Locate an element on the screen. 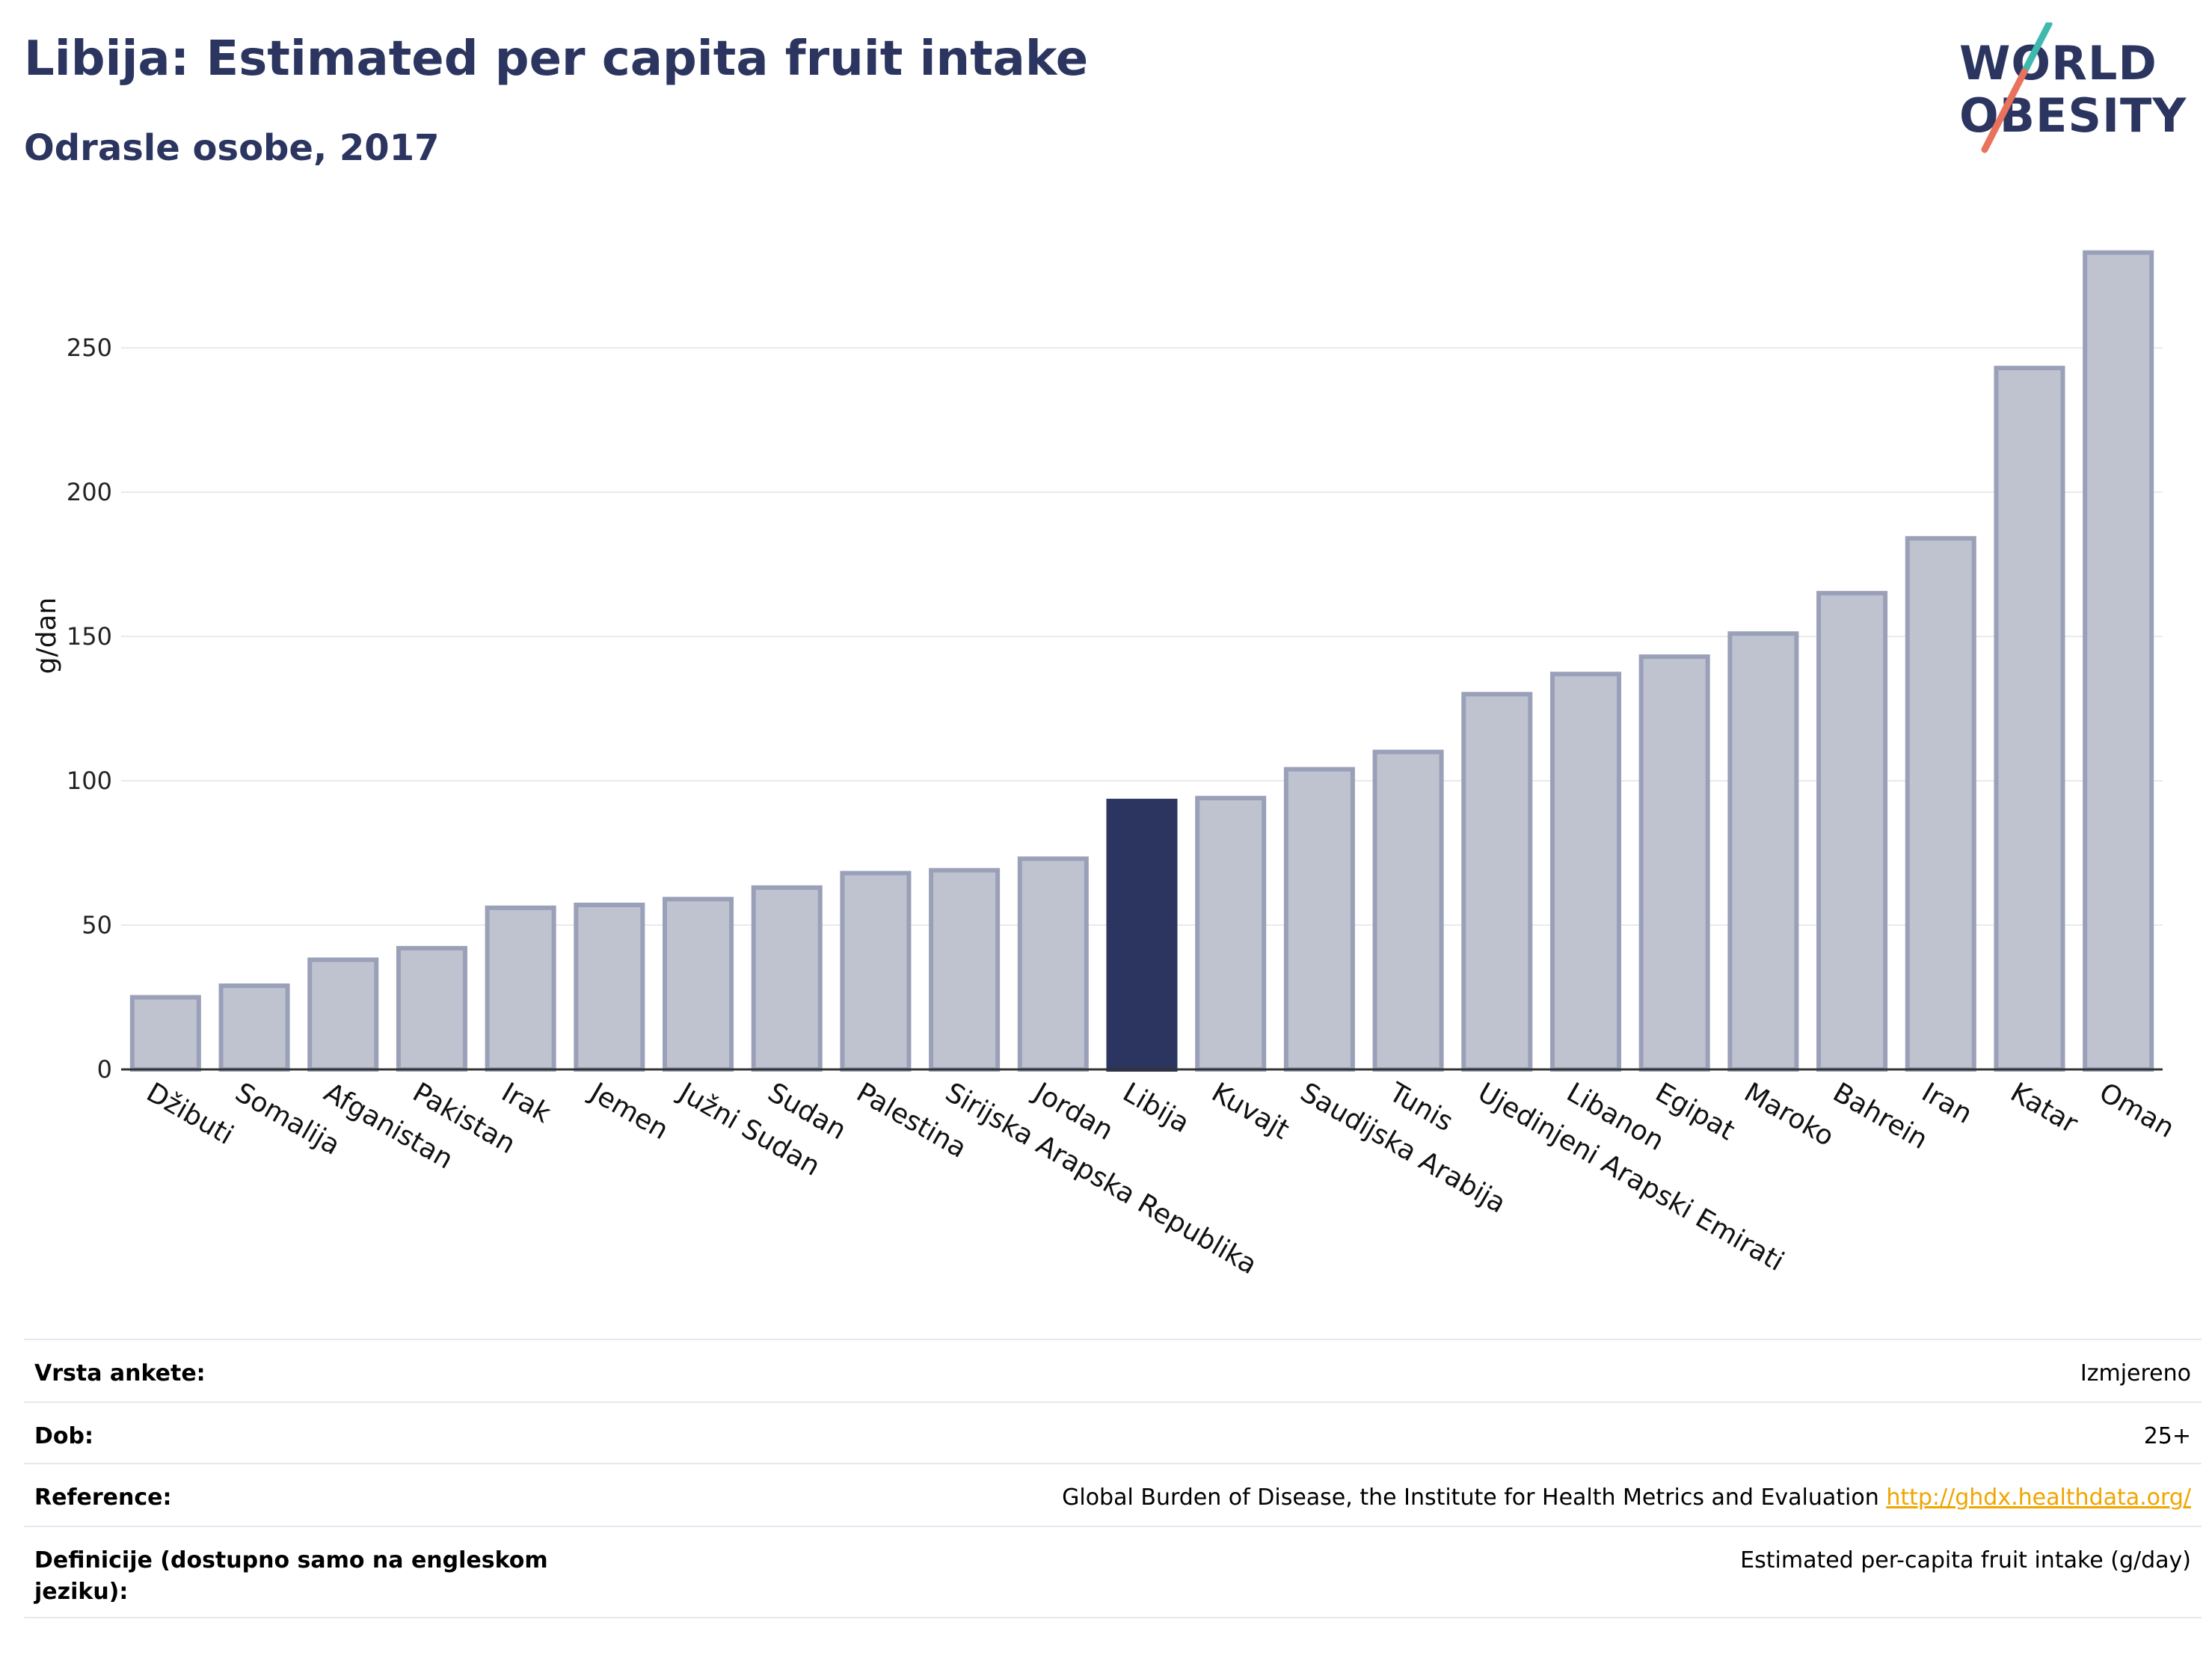 This screenshot has width=2212, height=1655. y-tick-label: 250 is located at coordinates (89, 348).